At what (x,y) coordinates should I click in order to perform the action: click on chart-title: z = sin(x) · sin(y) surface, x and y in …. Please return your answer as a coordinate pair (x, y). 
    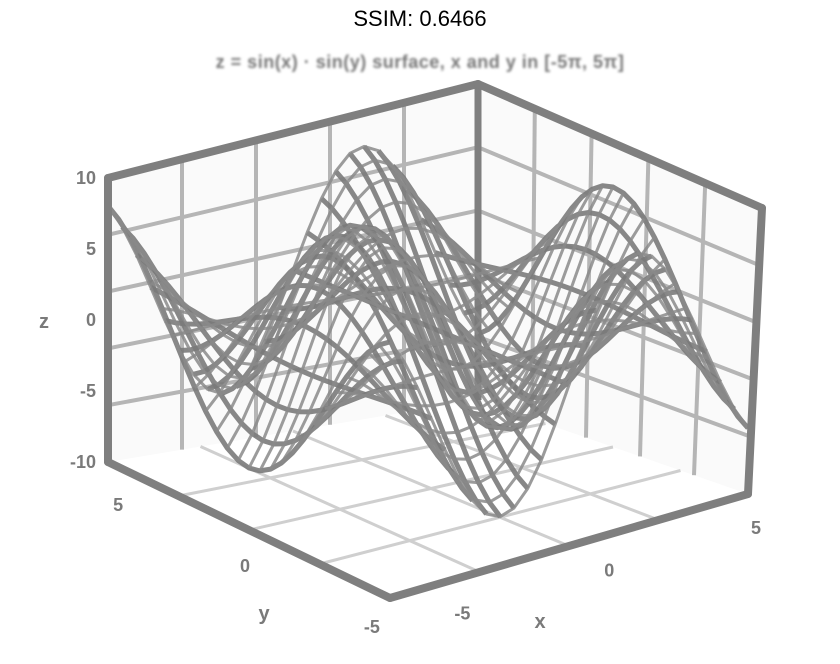
    Looking at the image, I should click on (420, 62).